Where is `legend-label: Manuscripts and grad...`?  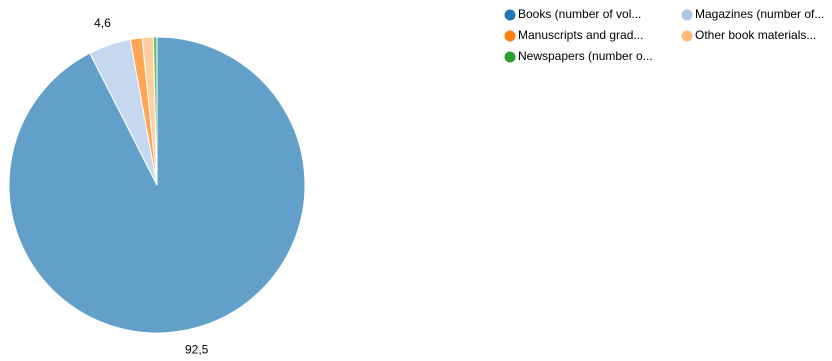 legend-label: Manuscripts and grad... is located at coordinates (580, 35).